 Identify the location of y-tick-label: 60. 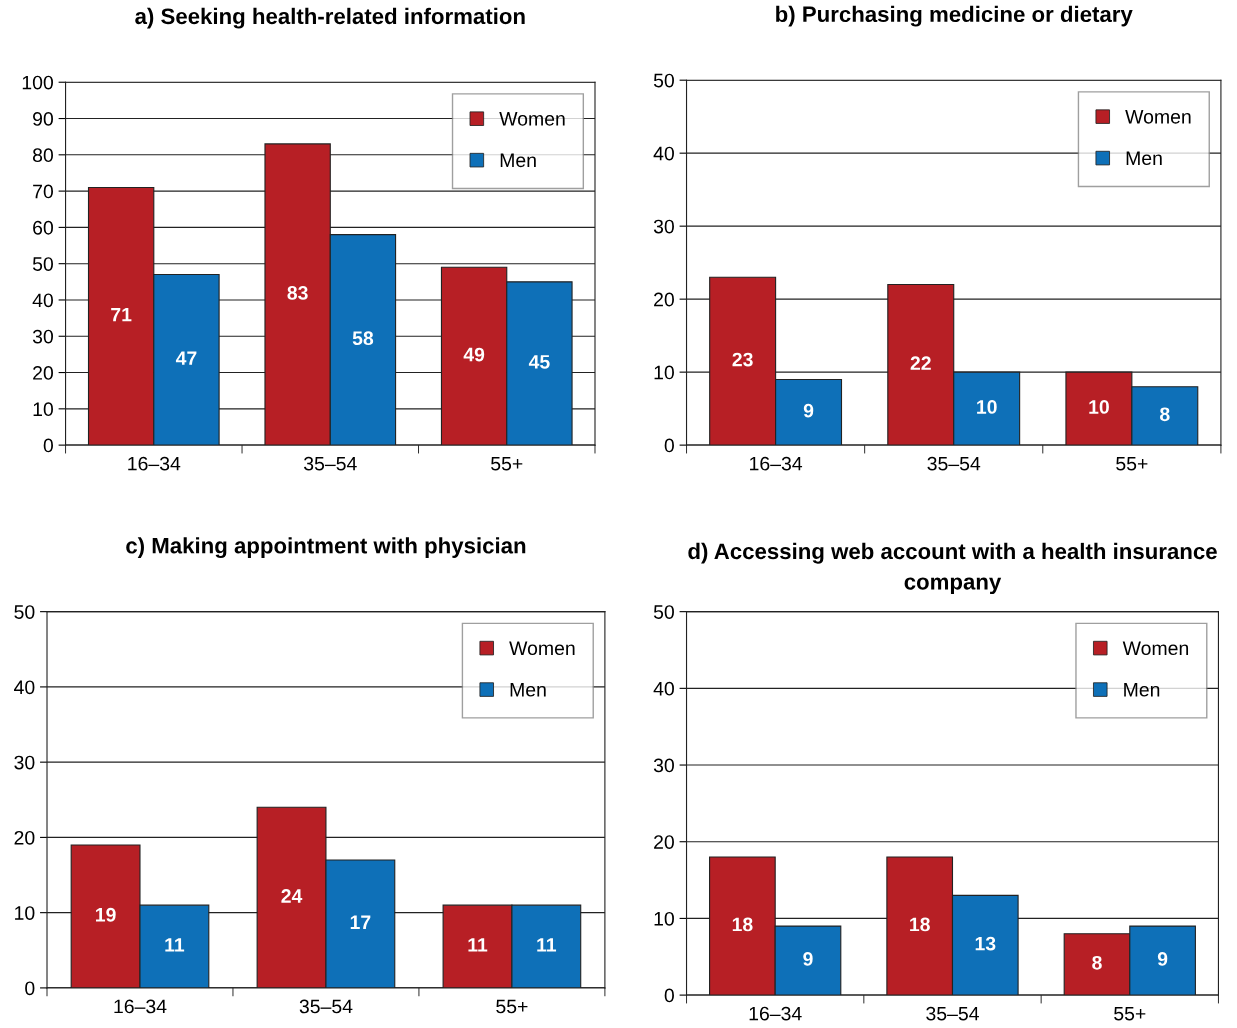
(43, 227).